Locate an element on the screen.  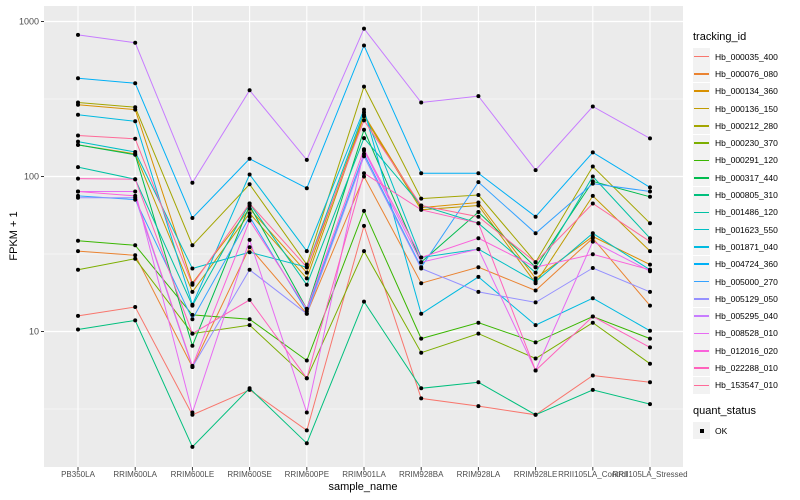
legend-item: Hb_022288_010 is located at coordinates (746, 368).